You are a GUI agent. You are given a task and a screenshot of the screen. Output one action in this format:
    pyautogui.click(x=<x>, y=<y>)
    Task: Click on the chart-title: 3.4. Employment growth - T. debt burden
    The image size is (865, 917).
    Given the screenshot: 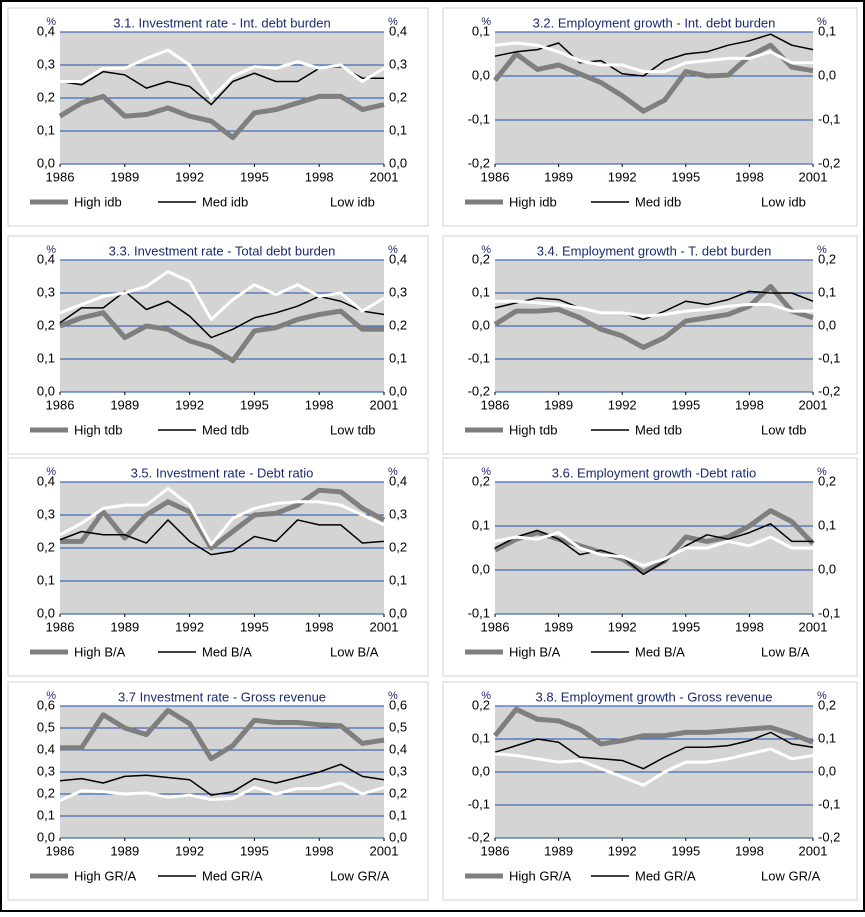 What is the action you would take?
    pyautogui.click(x=654, y=250)
    